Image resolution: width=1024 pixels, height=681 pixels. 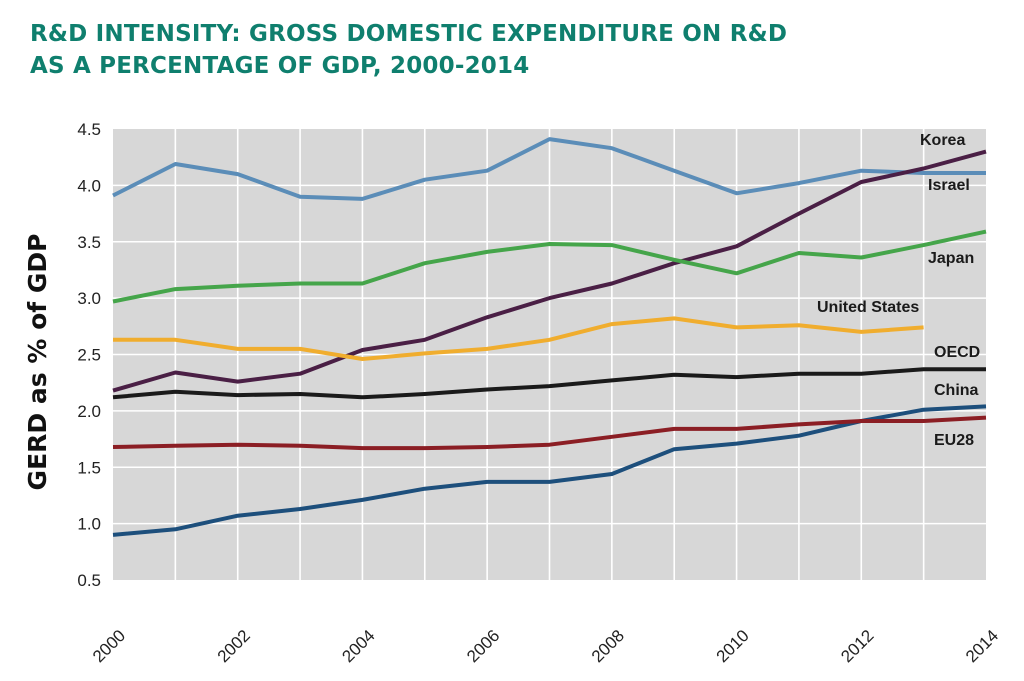 What do you see at coordinates (951, 258) in the screenshot?
I see `series-label-japan: Japan` at bounding box center [951, 258].